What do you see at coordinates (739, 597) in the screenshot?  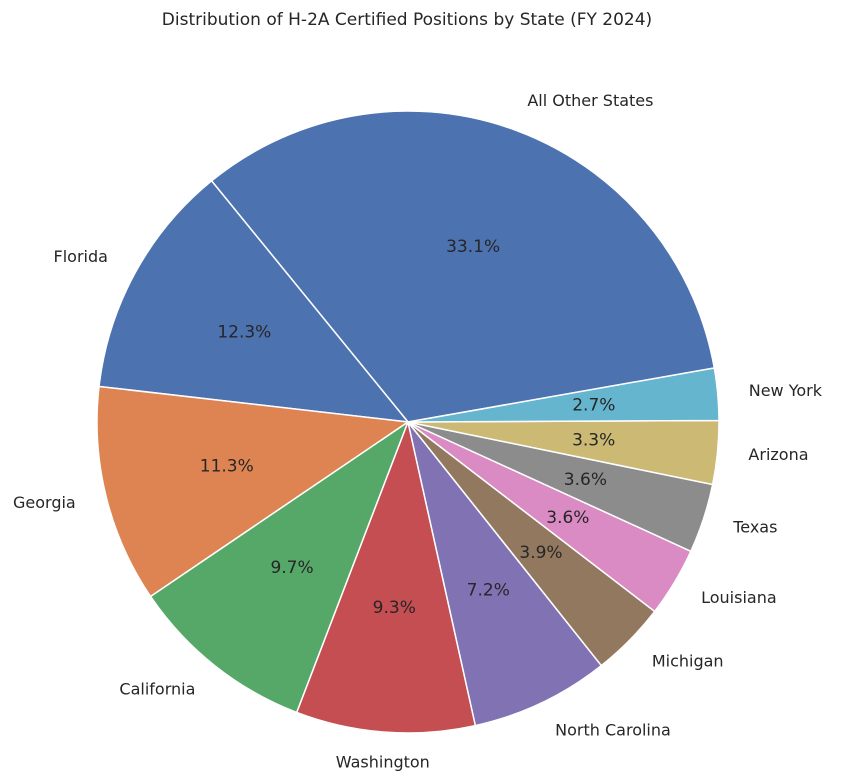 I see `slice-label-louisiana: Louisiana` at bounding box center [739, 597].